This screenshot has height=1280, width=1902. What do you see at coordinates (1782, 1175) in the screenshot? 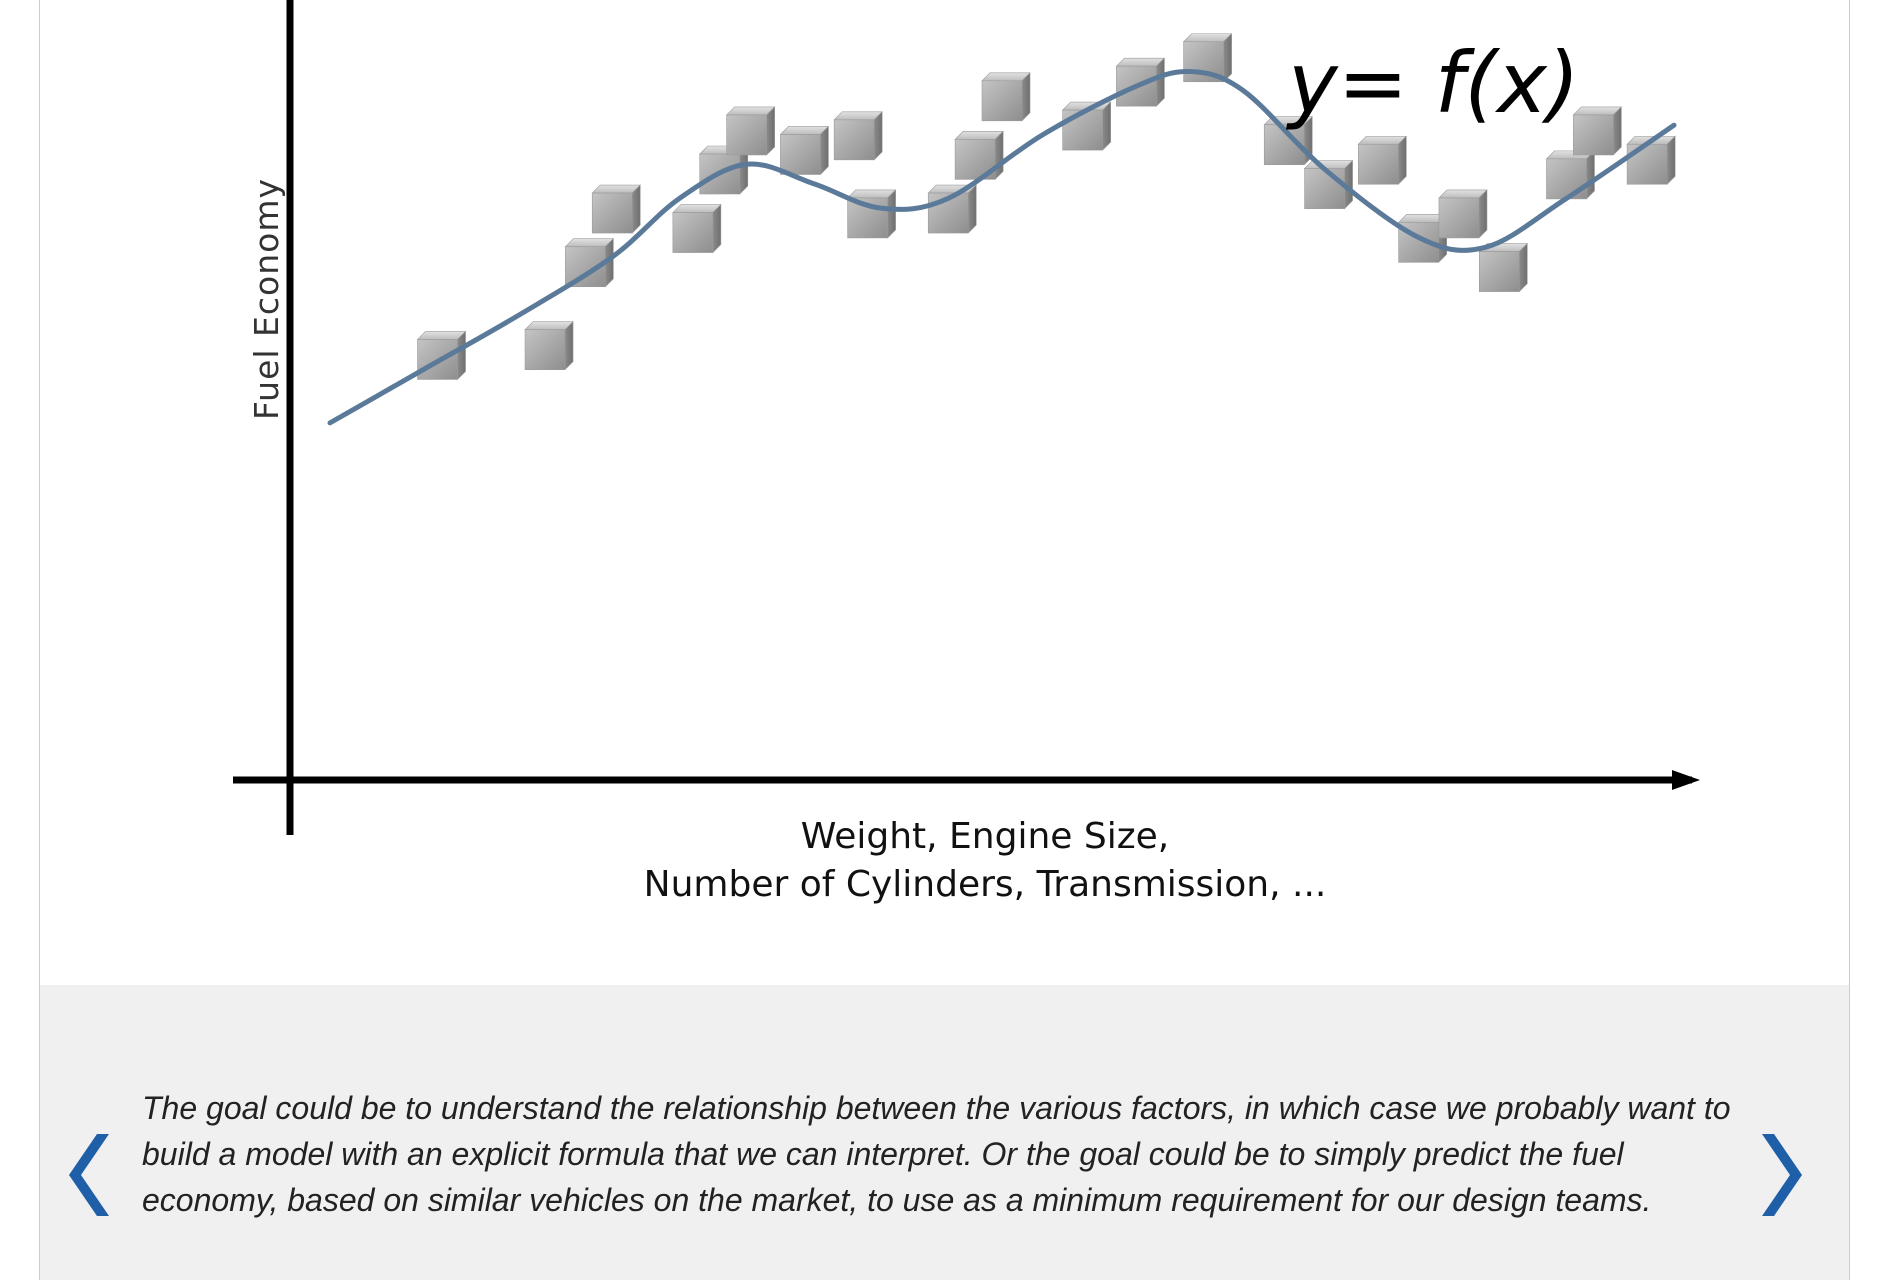
I see `chevron-right-icon` at bounding box center [1782, 1175].